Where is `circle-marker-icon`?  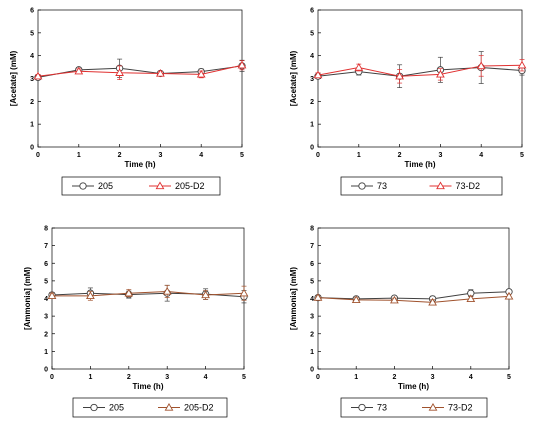 circle-marker-icon is located at coordinates (83, 186).